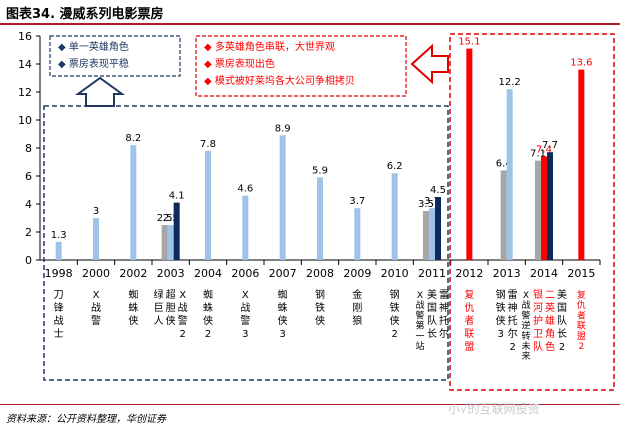 Image resolution: width=640 pixels, height=434 pixels. What do you see at coordinates (581, 273) in the screenshot?
I see `x-tick-label: 2015` at bounding box center [581, 273].